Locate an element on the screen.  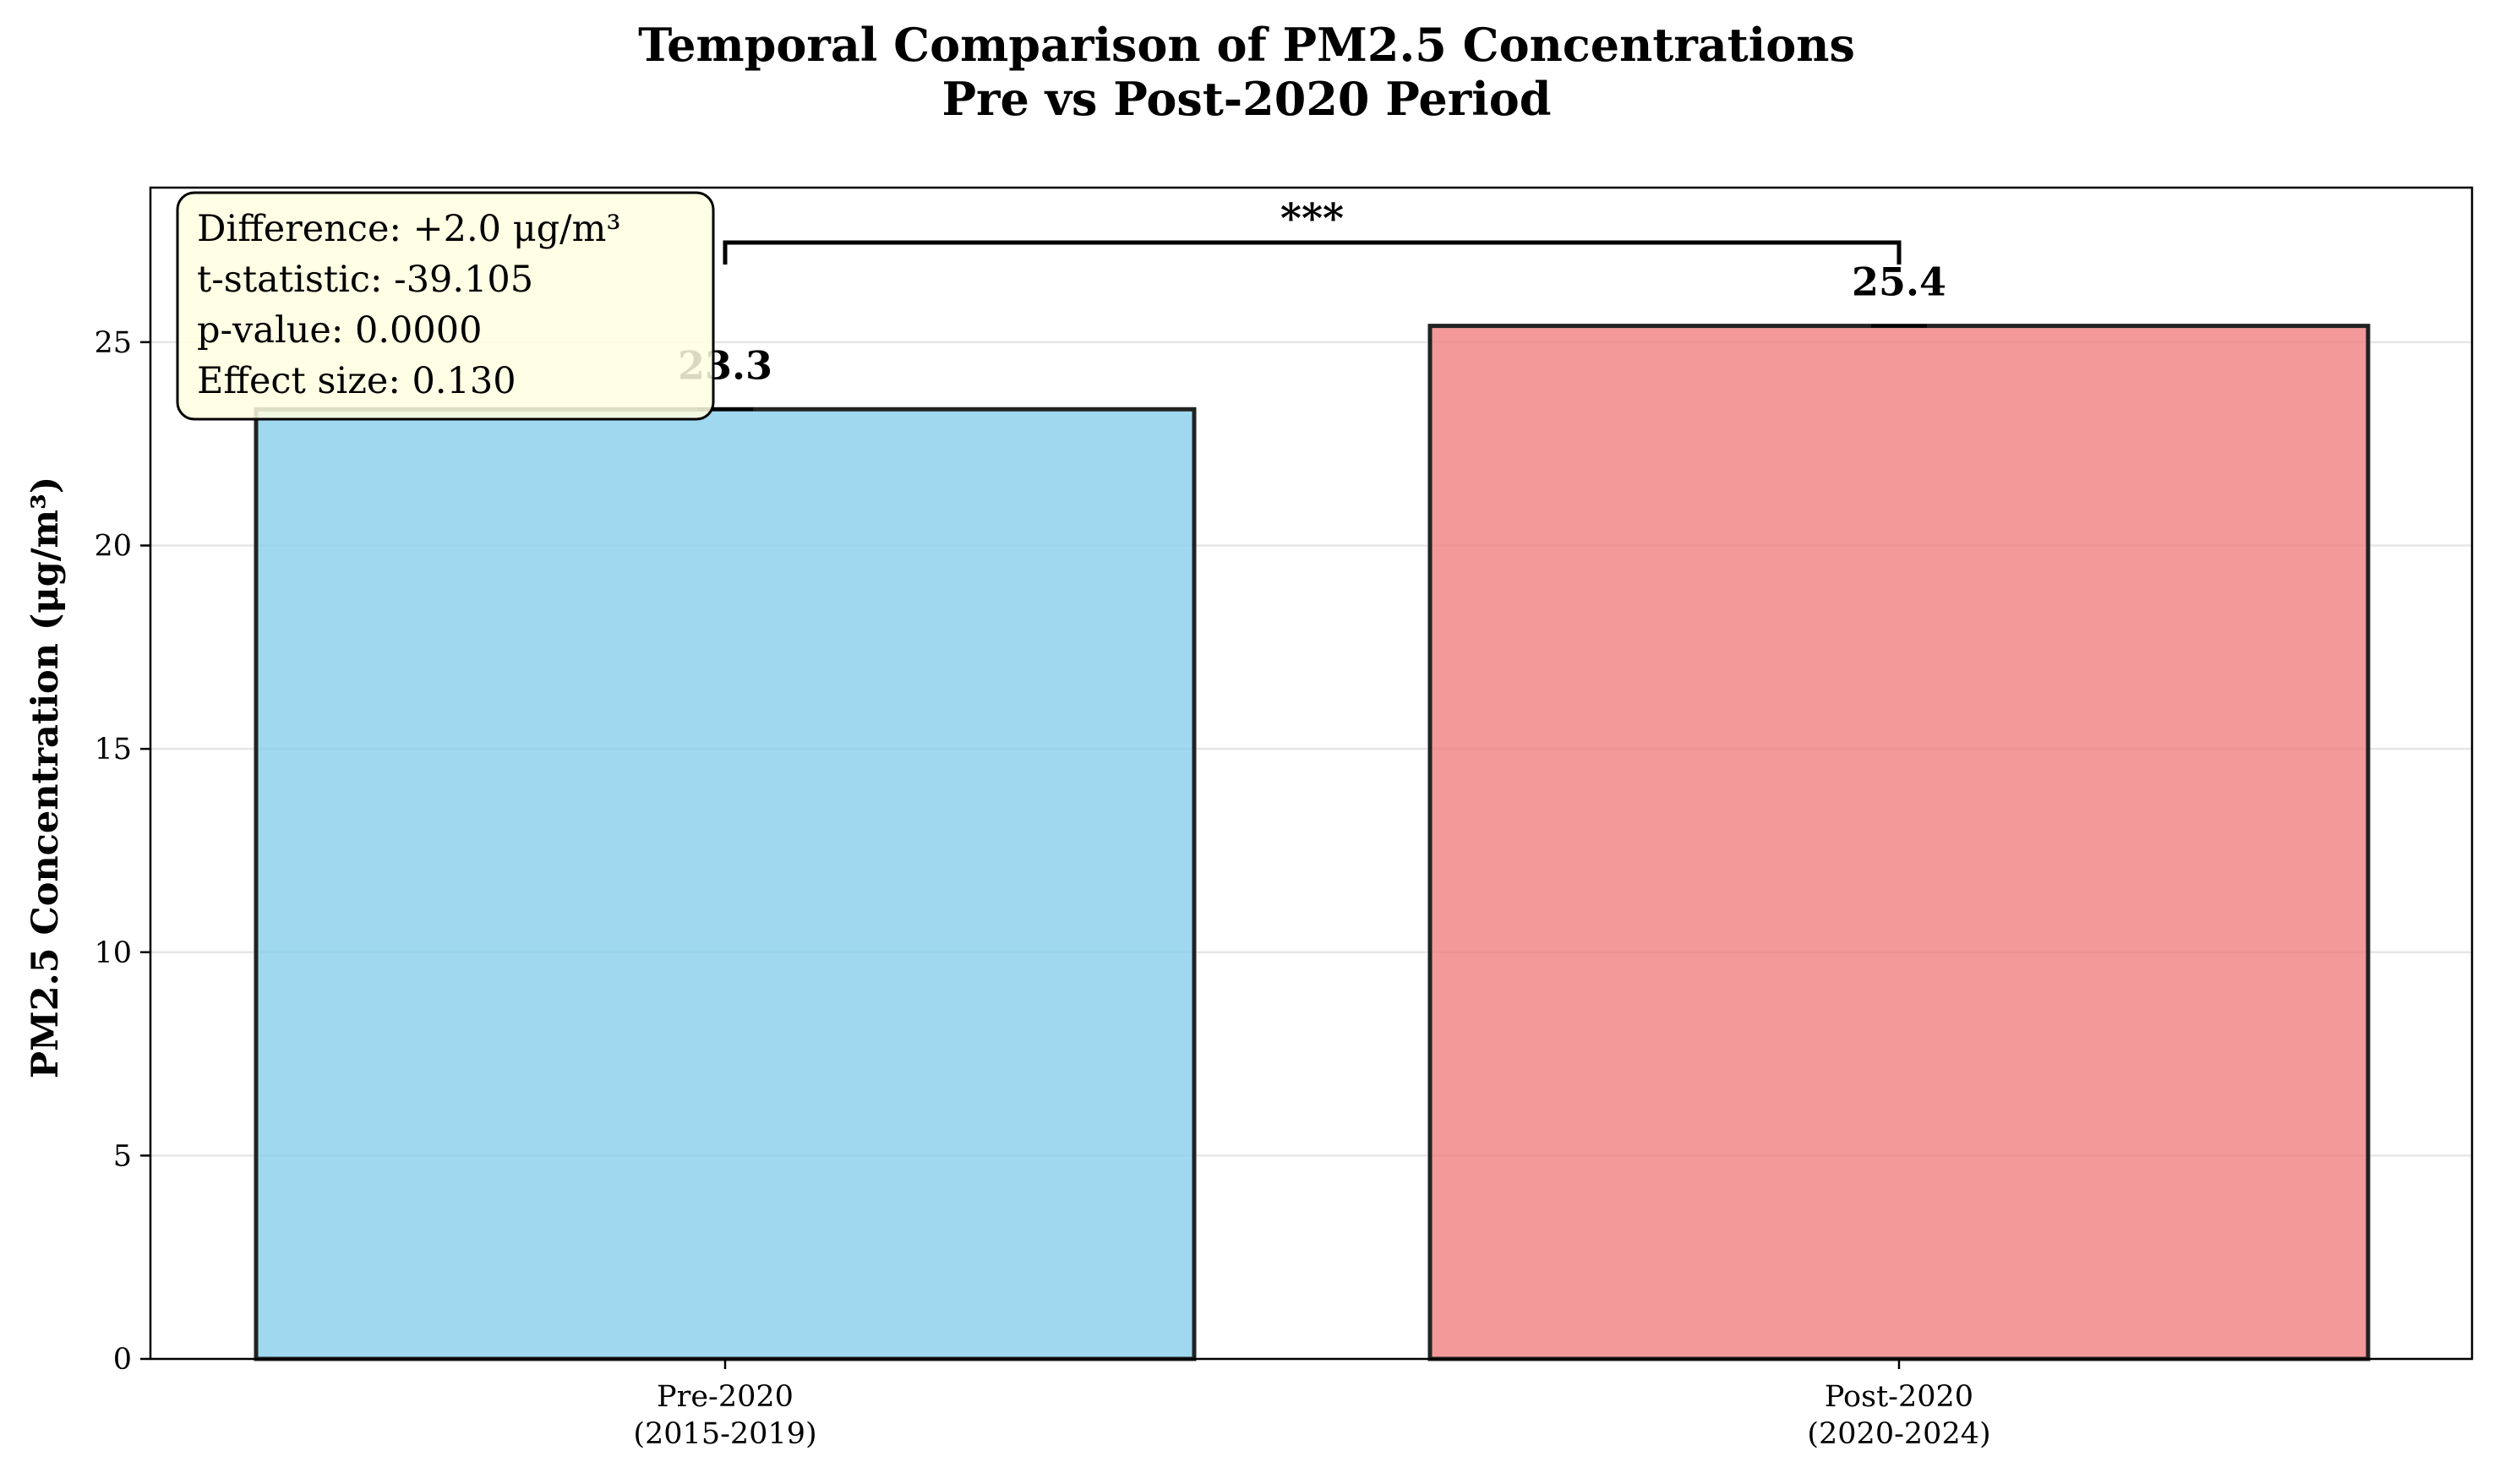
x-tick-label-1-line-2: (2015-2019) is located at coordinates (724, 1434).